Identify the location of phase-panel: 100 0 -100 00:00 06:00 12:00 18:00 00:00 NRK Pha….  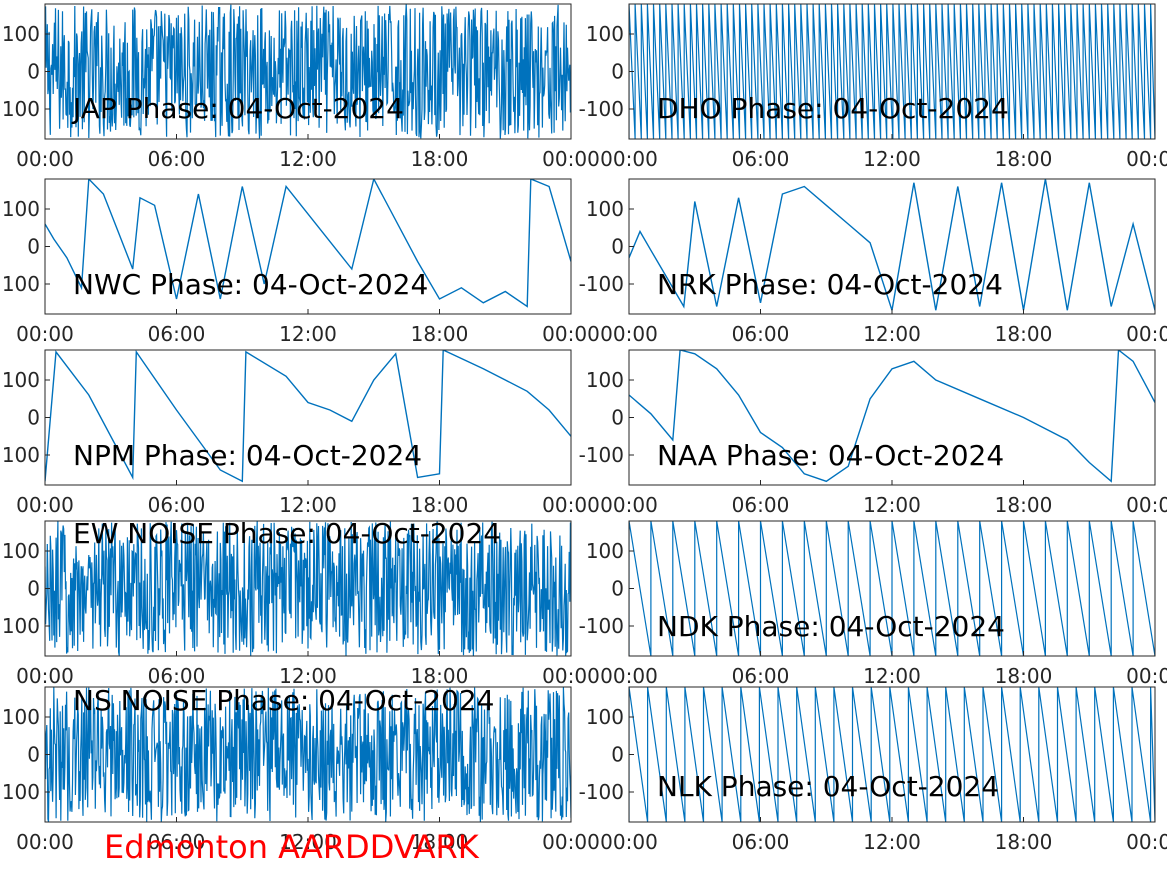
(873, 262).